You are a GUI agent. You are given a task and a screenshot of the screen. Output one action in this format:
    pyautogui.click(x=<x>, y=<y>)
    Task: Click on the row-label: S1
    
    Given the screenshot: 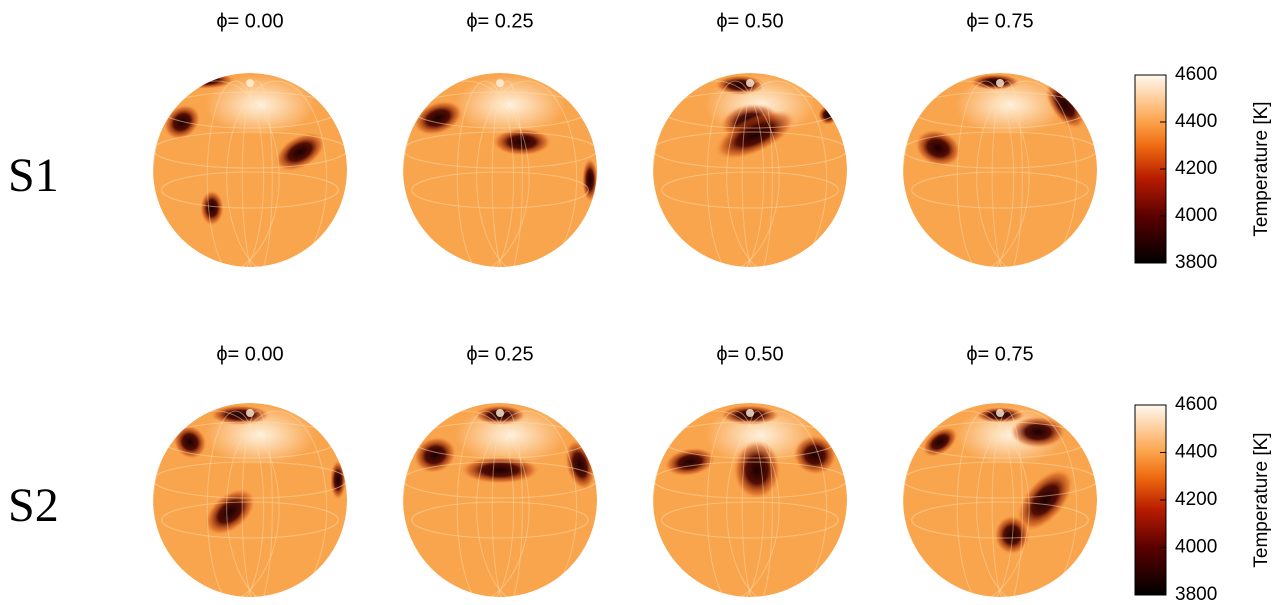 What is the action you would take?
    pyautogui.click(x=33, y=175)
    